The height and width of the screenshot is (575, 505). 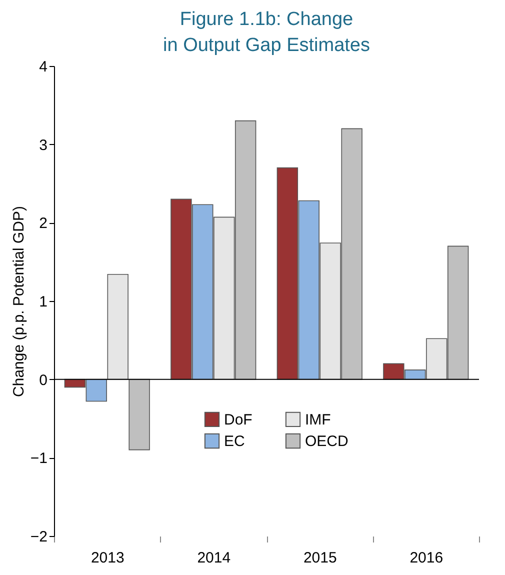 I want to click on x-tick-label: 2013, so click(x=107, y=558).